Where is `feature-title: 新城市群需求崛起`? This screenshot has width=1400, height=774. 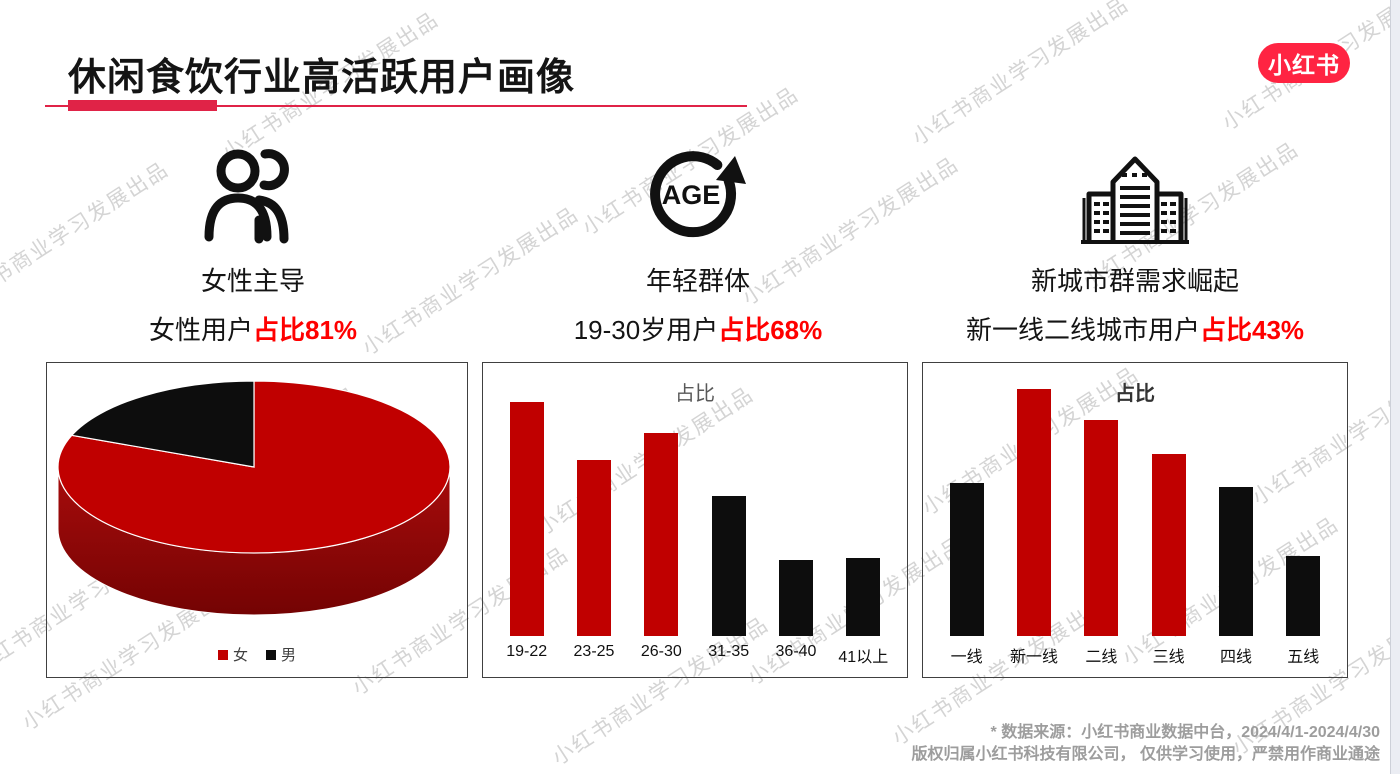
feature-title: 新城市群需求崛起 is located at coordinates (1134, 281).